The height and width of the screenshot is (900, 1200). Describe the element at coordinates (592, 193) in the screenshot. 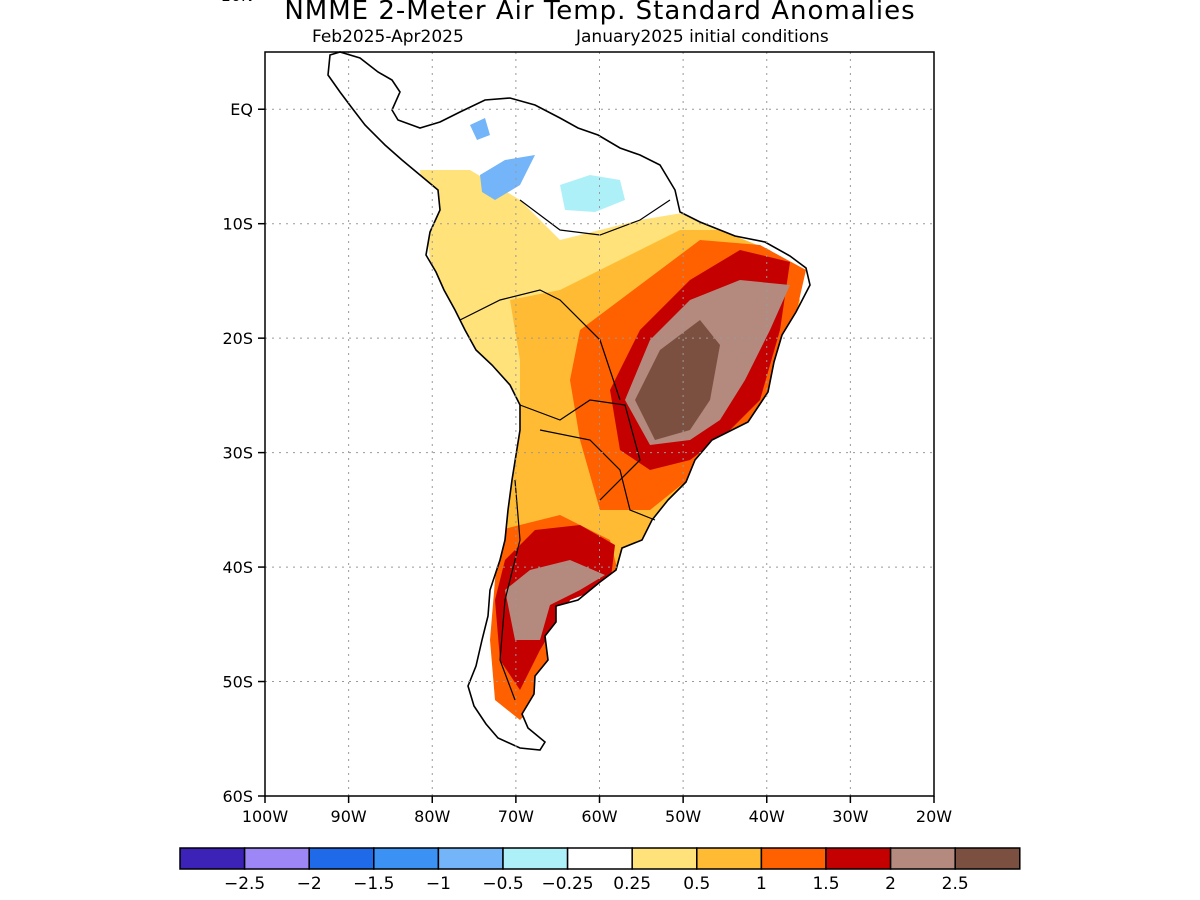

I see `anomaly-patch-negative-venezuela` at that location.